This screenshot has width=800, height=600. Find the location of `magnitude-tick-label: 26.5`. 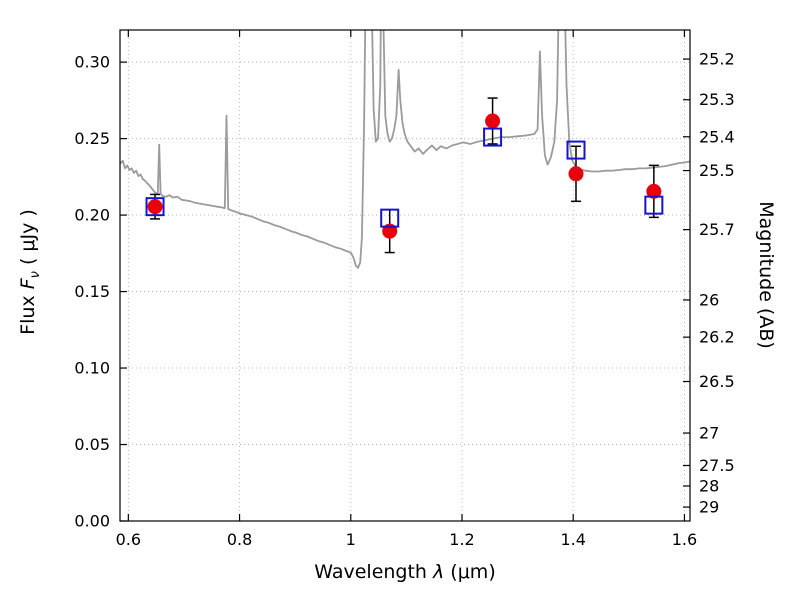

magnitude-tick-label: 26.5 is located at coordinates (717, 381).